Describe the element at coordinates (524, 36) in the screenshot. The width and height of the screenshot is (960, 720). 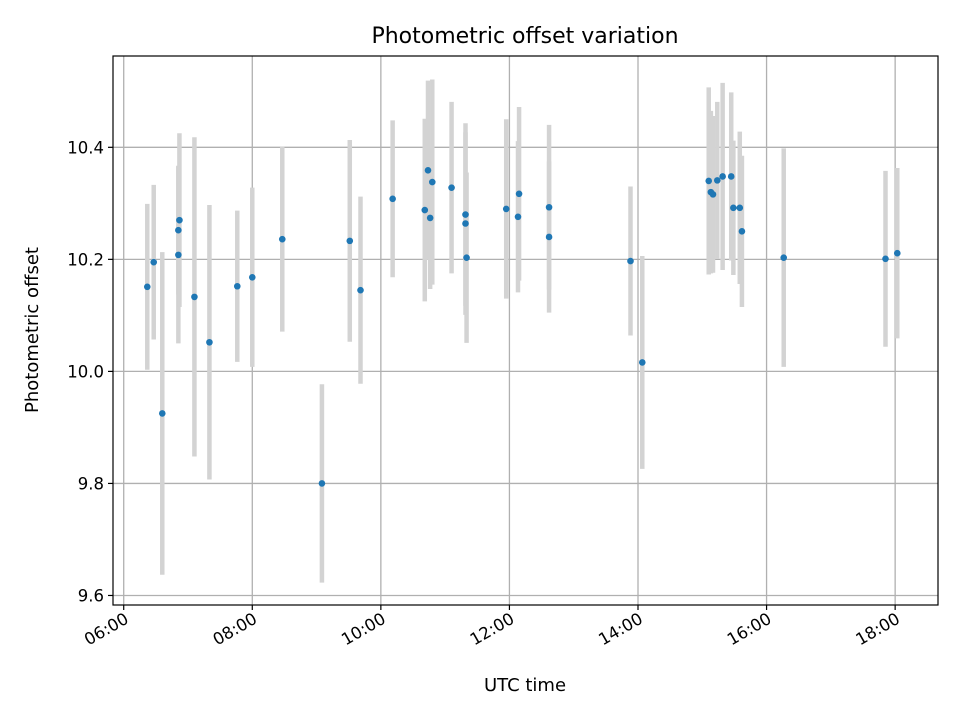
I see `chart-title: Photometric offset variation` at that location.